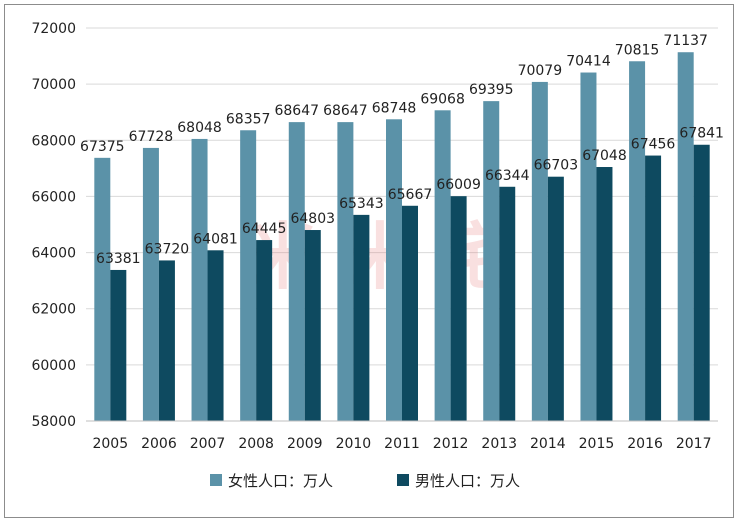  What do you see at coordinates (380, 257) in the screenshot?
I see `svg-text: 米 米 宅` at bounding box center [380, 257].